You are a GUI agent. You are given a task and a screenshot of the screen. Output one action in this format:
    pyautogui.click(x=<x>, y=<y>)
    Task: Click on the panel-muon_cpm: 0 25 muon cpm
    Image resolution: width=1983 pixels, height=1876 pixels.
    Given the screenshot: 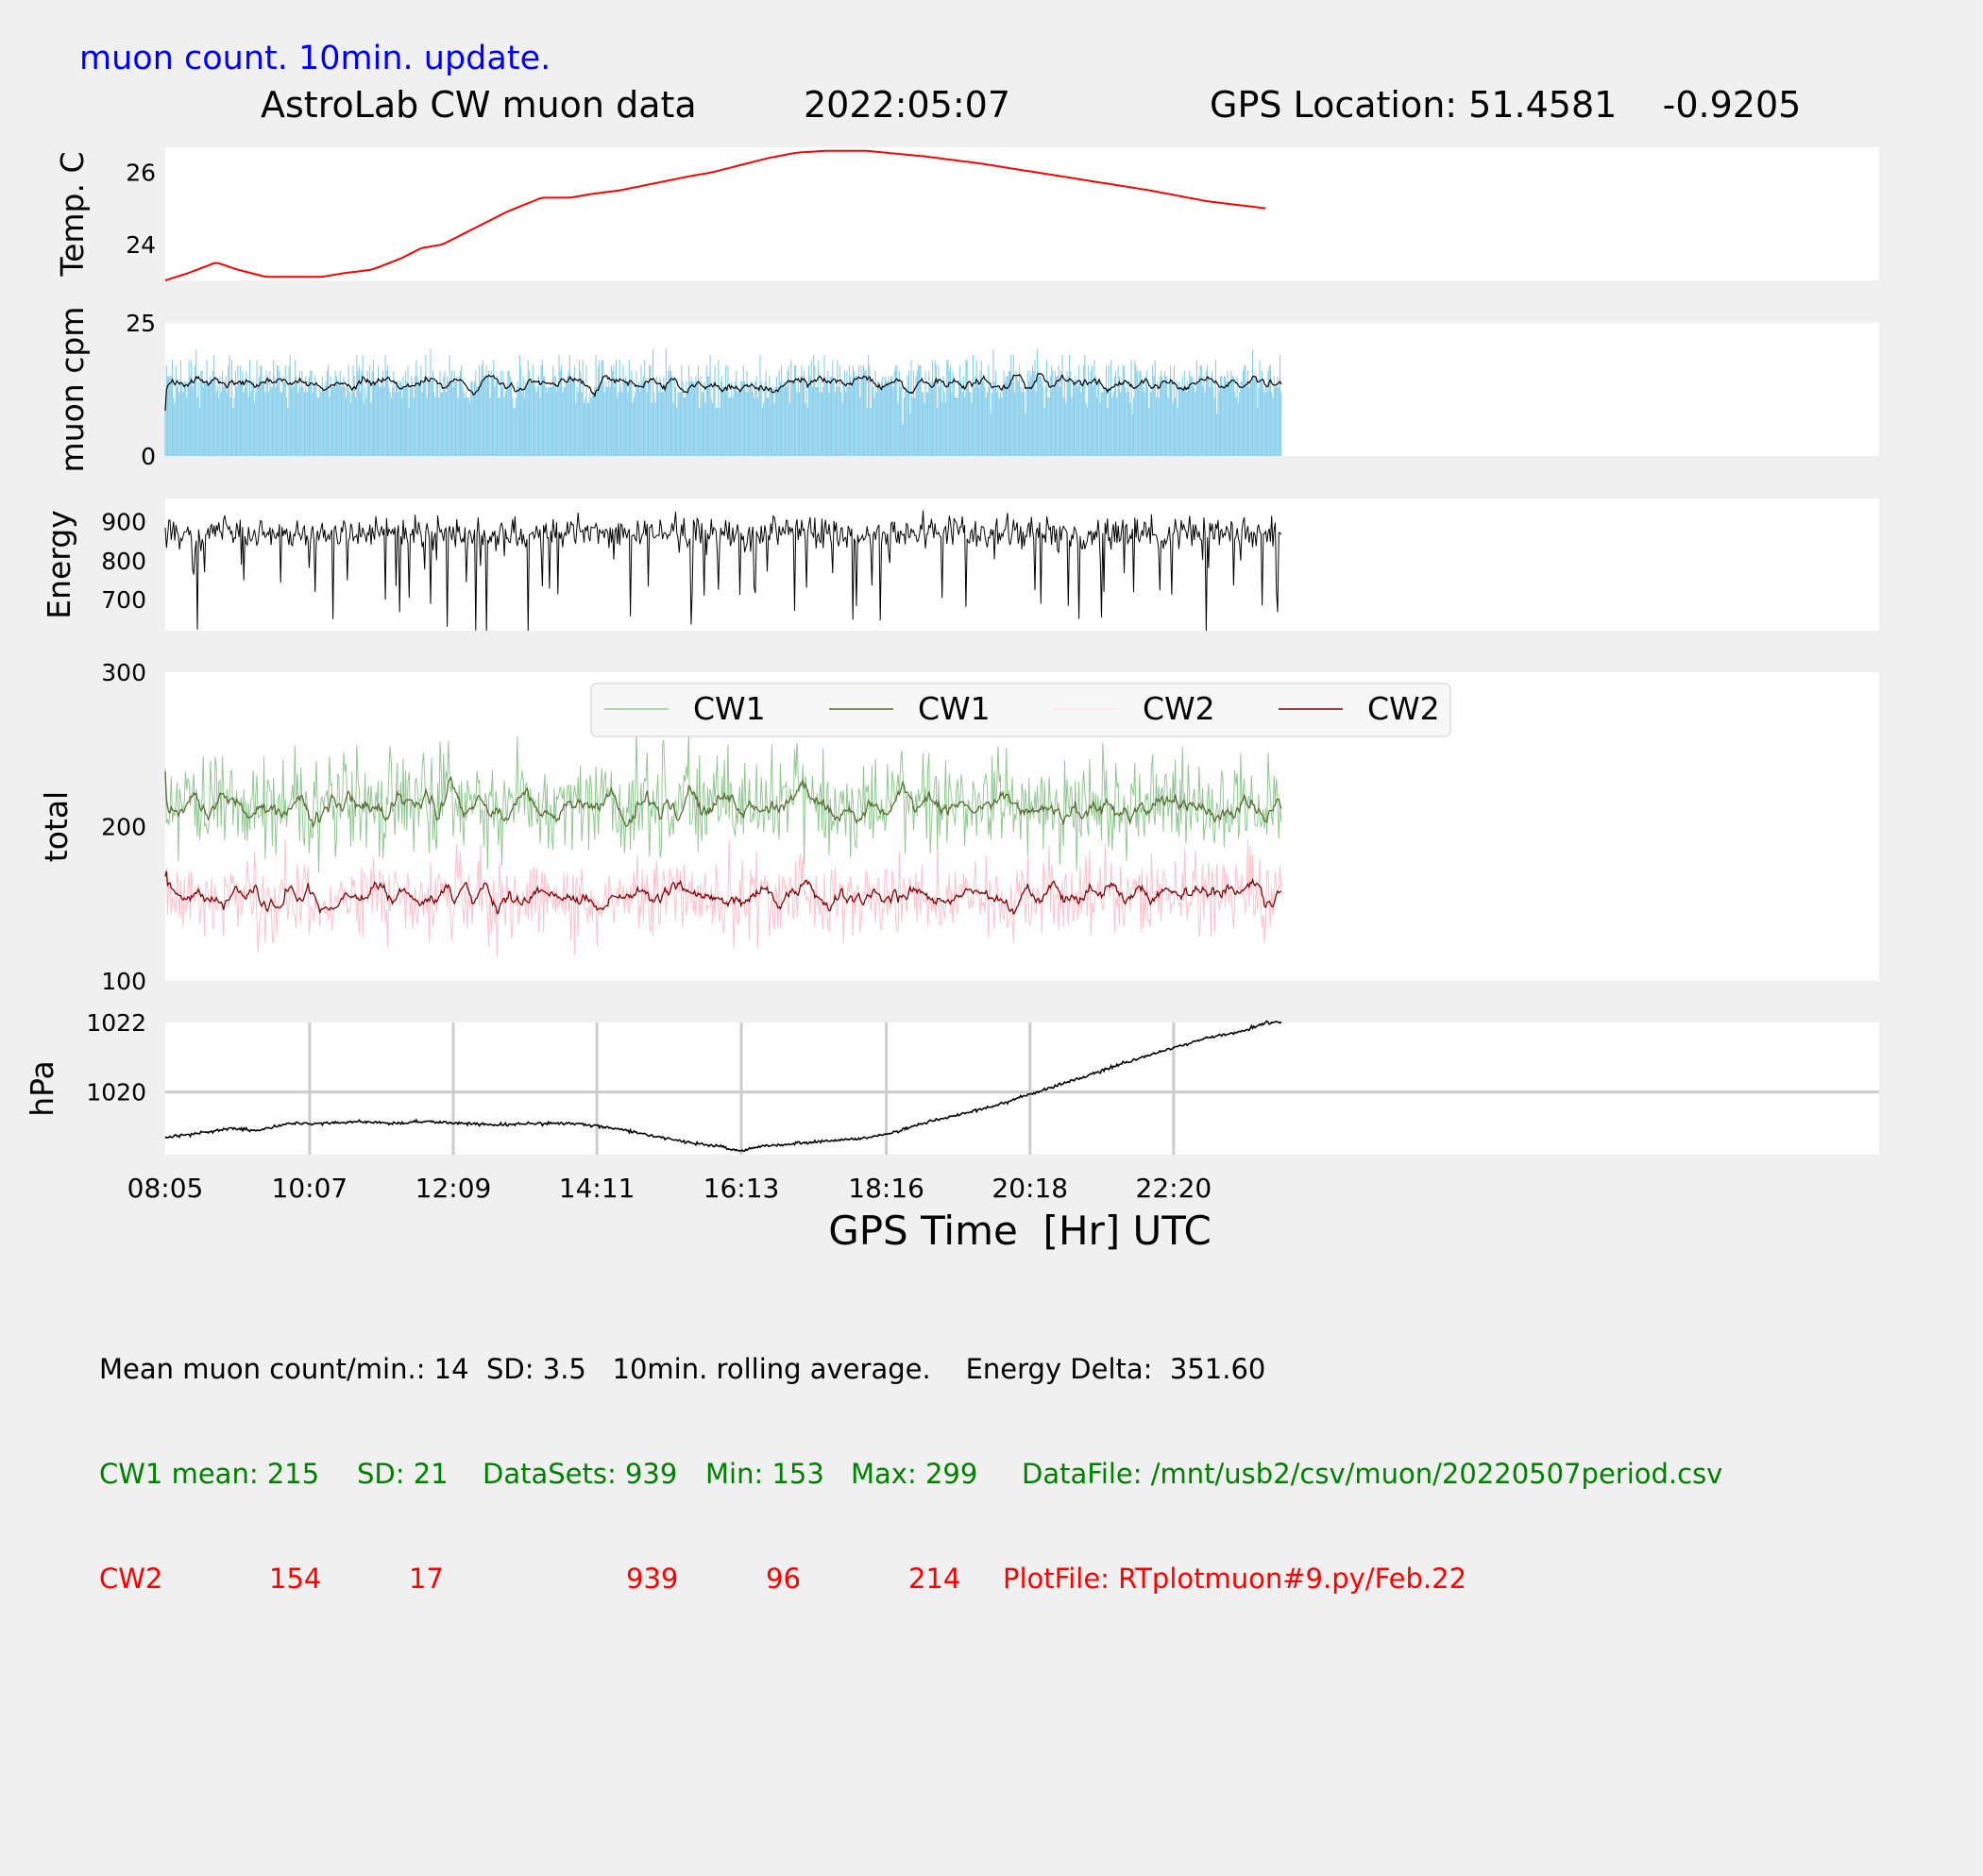 What is the action you would take?
    pyautogui.click(x=966, y=390)
    